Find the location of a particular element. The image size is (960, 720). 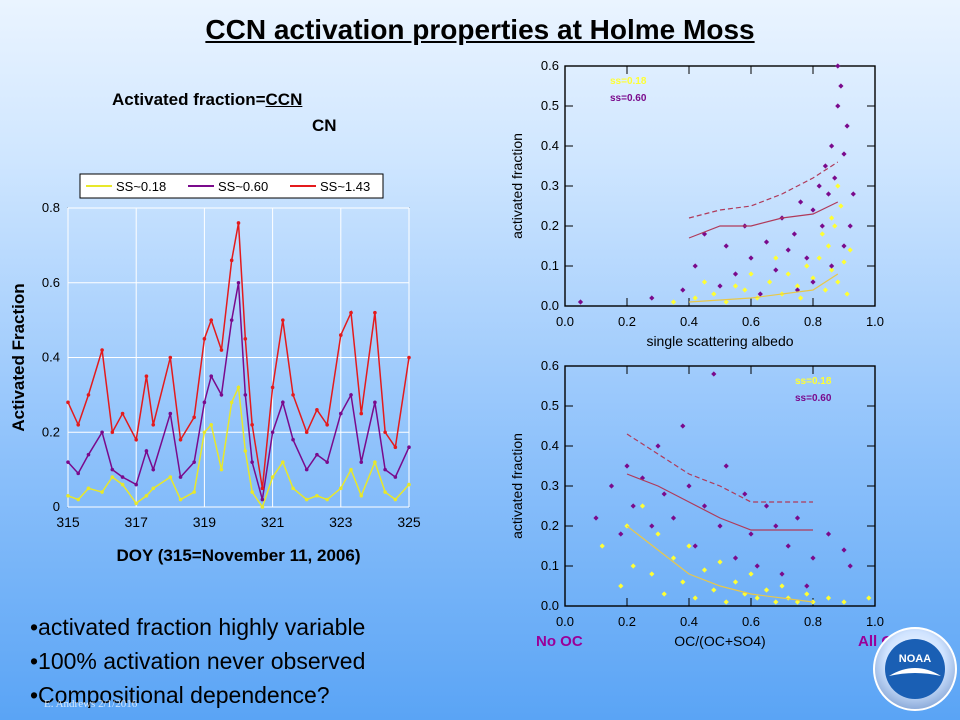

x-tick-label: 325 is located at coordinates (409, 522).